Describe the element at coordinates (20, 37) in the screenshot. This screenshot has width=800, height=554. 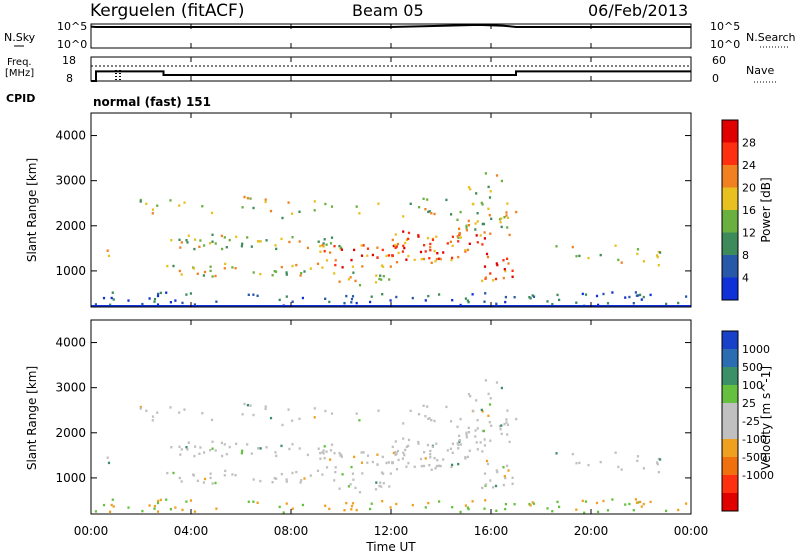
I see `noise-left-label: N.Sky` at that location.